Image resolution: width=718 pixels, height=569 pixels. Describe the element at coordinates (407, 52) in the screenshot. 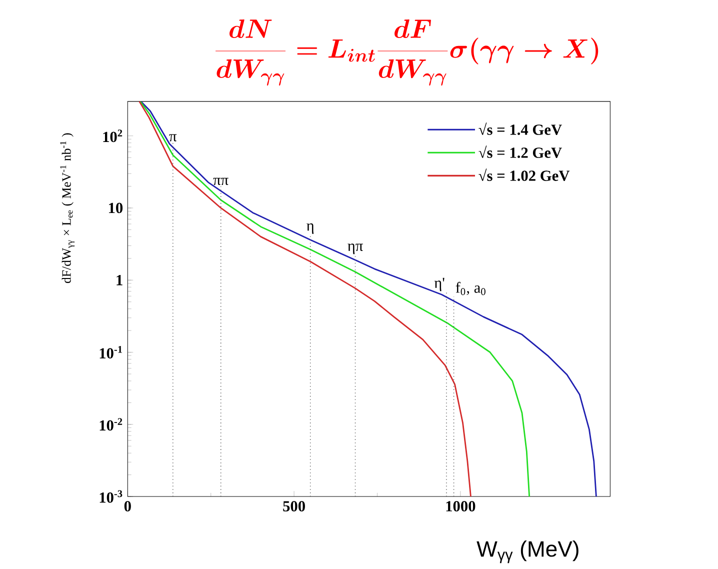

I see `chart-title: $\frac{dN}{dW_{\gamma\gamma}} = L_{int}\frac{dF}{dW_{\gamma\gamma}}\sigma(\gamma\gamma \to X)$` at that location.